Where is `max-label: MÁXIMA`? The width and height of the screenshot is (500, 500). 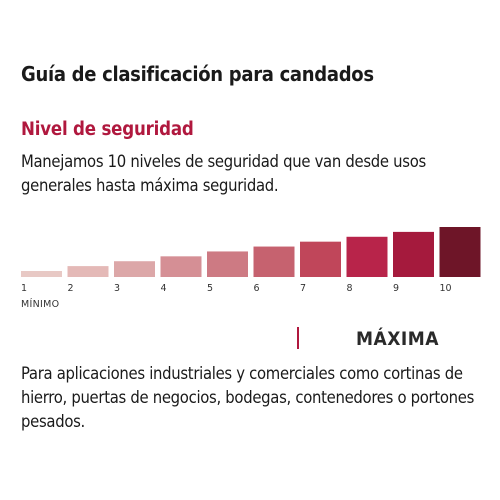
max-label: MÁXIMA is located at coordinates (398, 339).